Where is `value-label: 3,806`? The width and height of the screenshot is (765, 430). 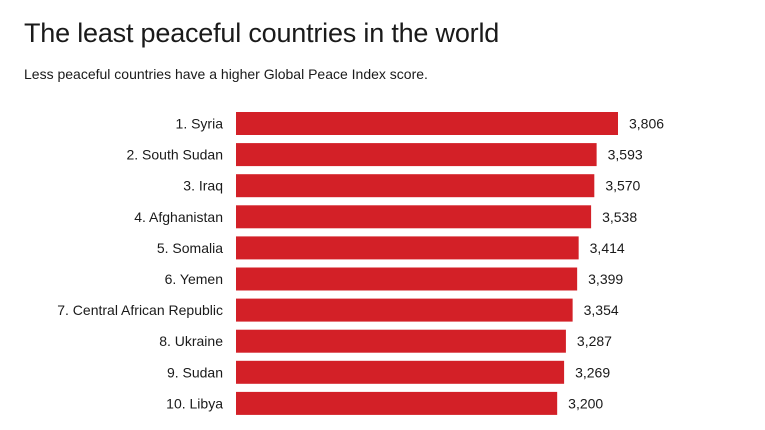 value-label: 3,806 is located at coordinates (646, 124).